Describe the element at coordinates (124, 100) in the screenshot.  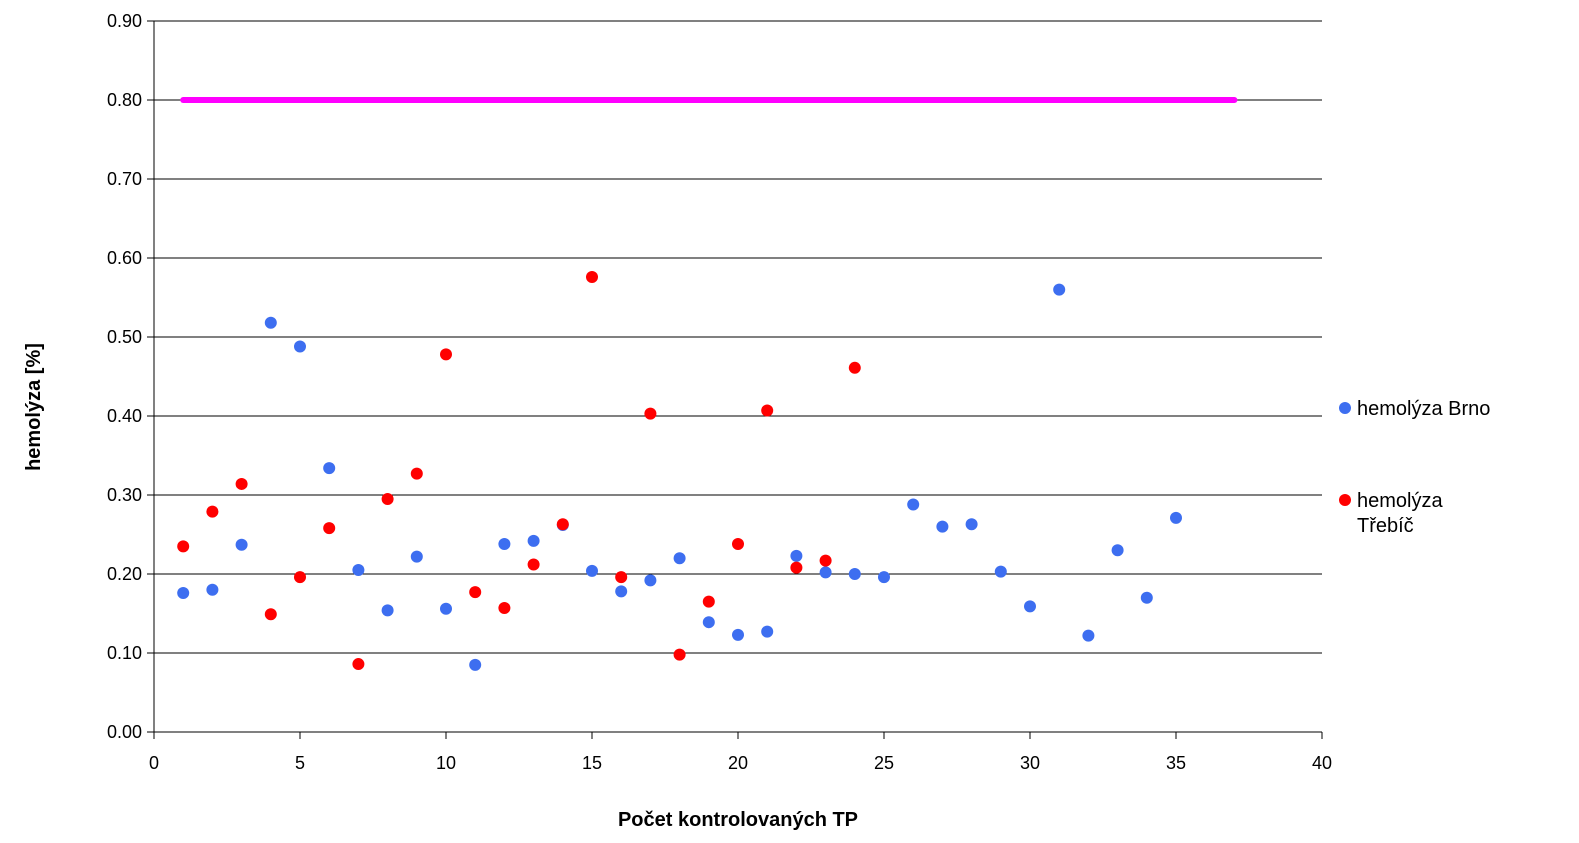
I see `y-tick-label: 0.80` at that location.